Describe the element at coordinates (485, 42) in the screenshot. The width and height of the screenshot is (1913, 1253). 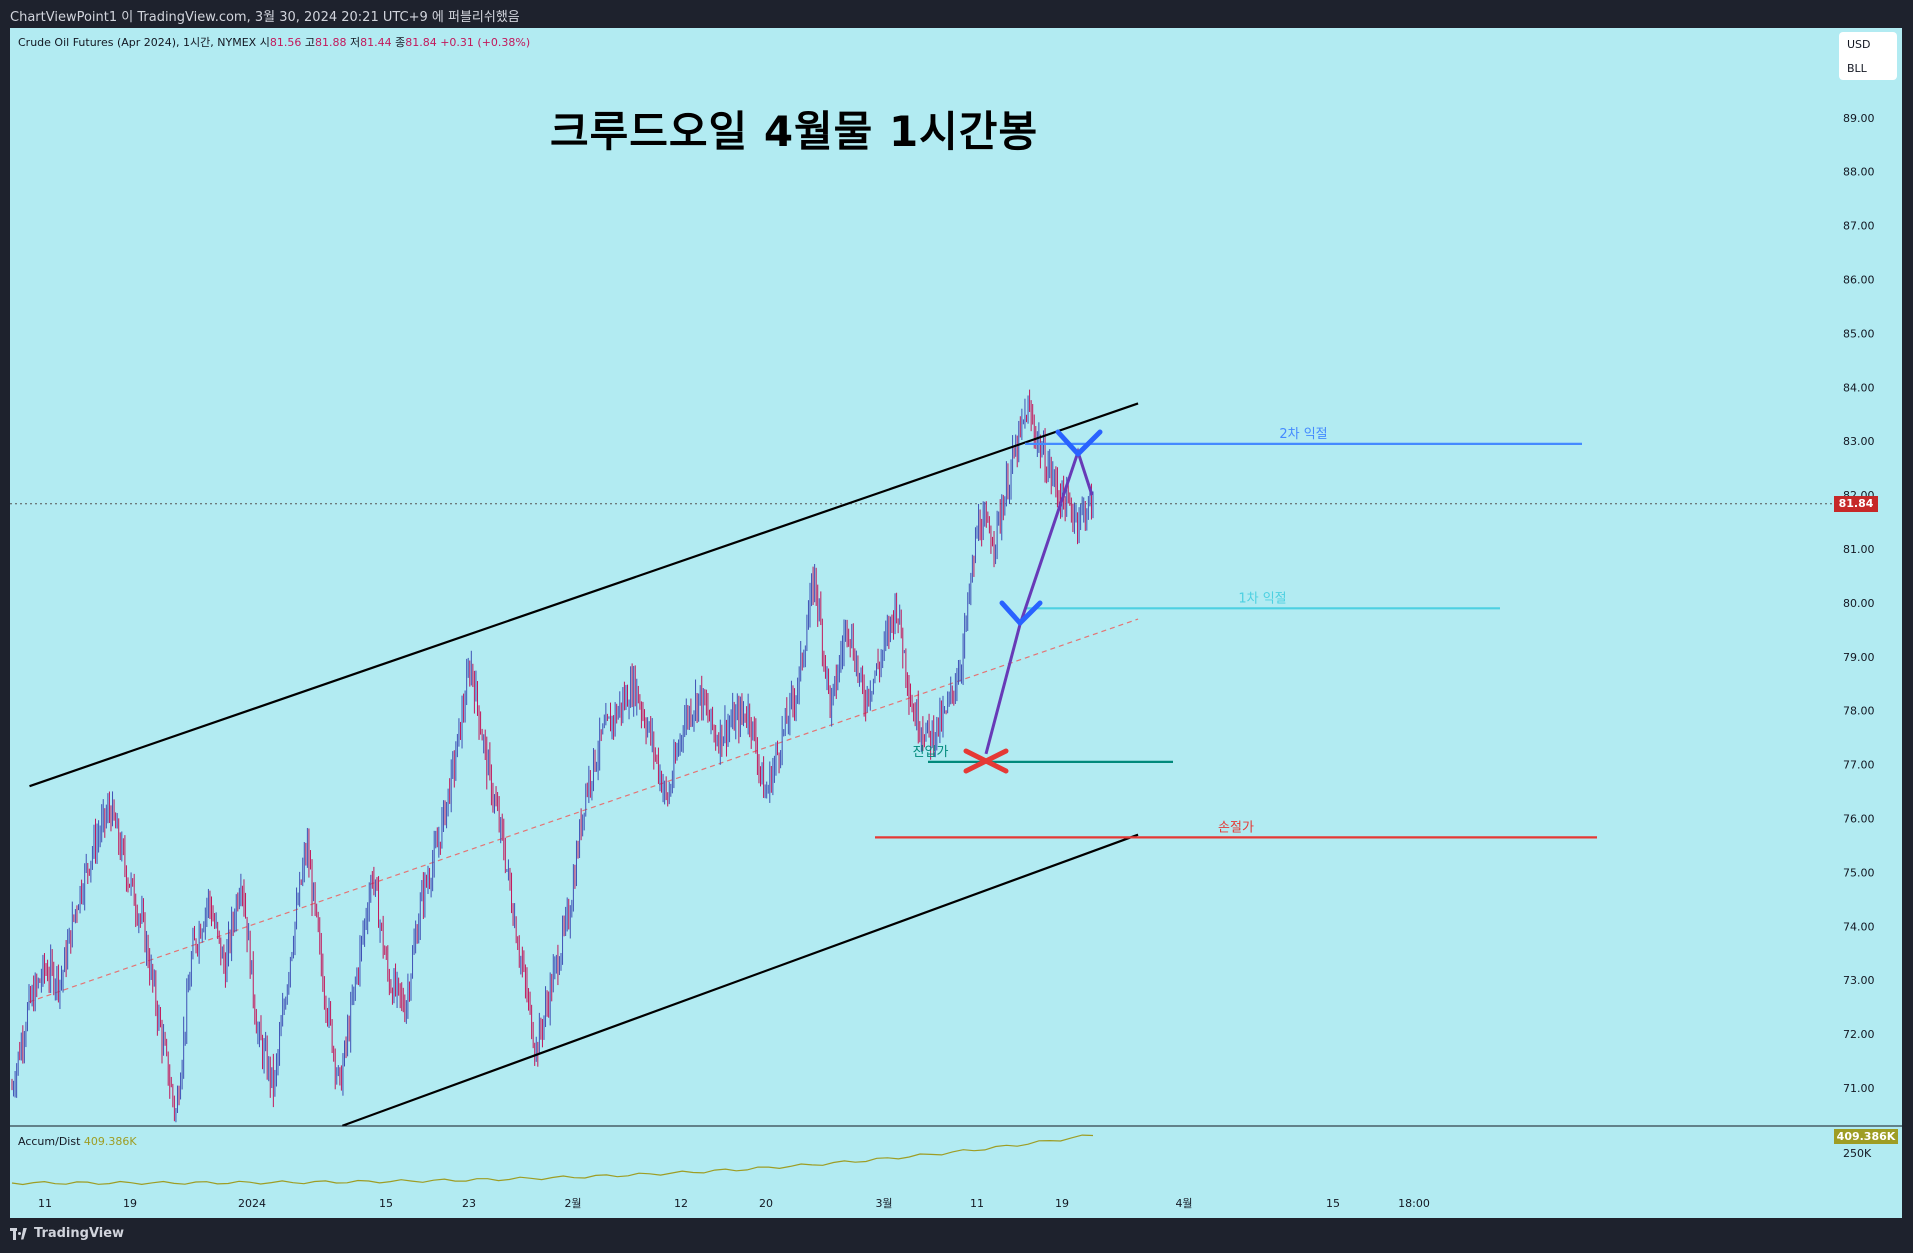
I see `change-value: +0.31 (+0.38%)` at that location.